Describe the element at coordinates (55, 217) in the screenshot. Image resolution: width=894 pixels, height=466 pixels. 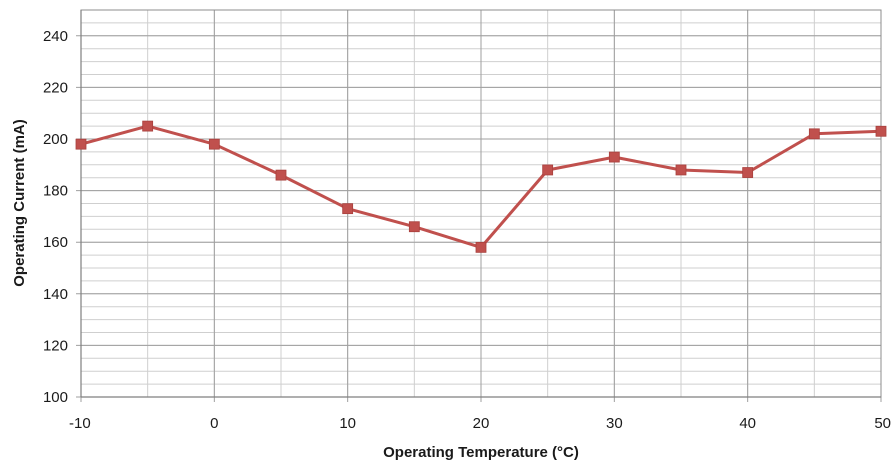
I see `y-axis-tick-labels: 100 120 140 160 180 200 220 240` at that location.